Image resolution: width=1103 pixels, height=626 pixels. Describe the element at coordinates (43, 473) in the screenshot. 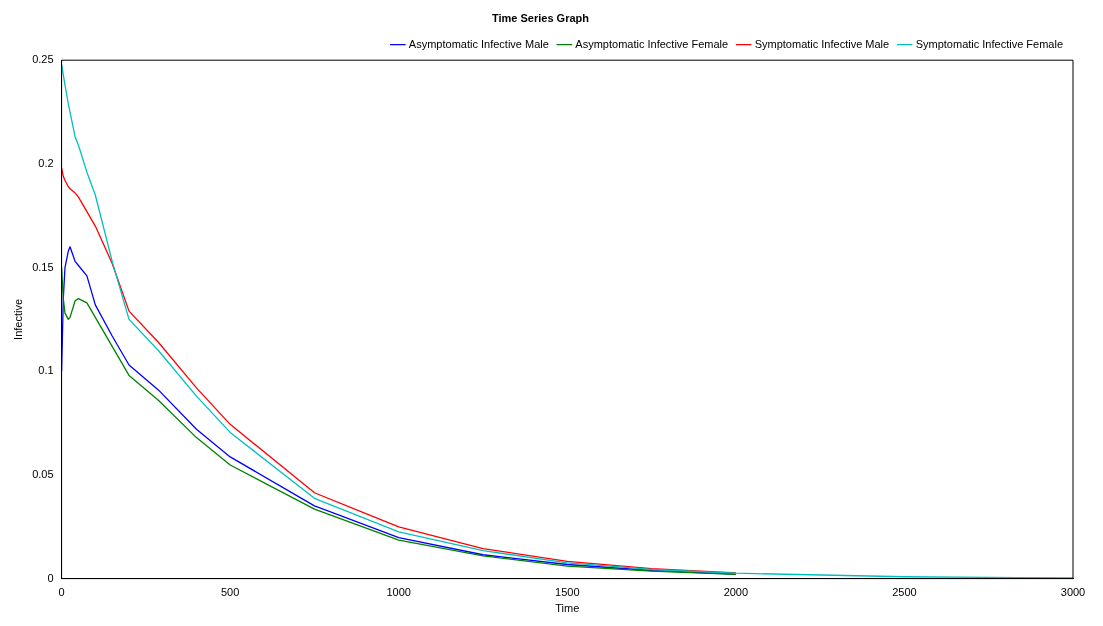

I see `y-tick-label: 0.05` at that location.